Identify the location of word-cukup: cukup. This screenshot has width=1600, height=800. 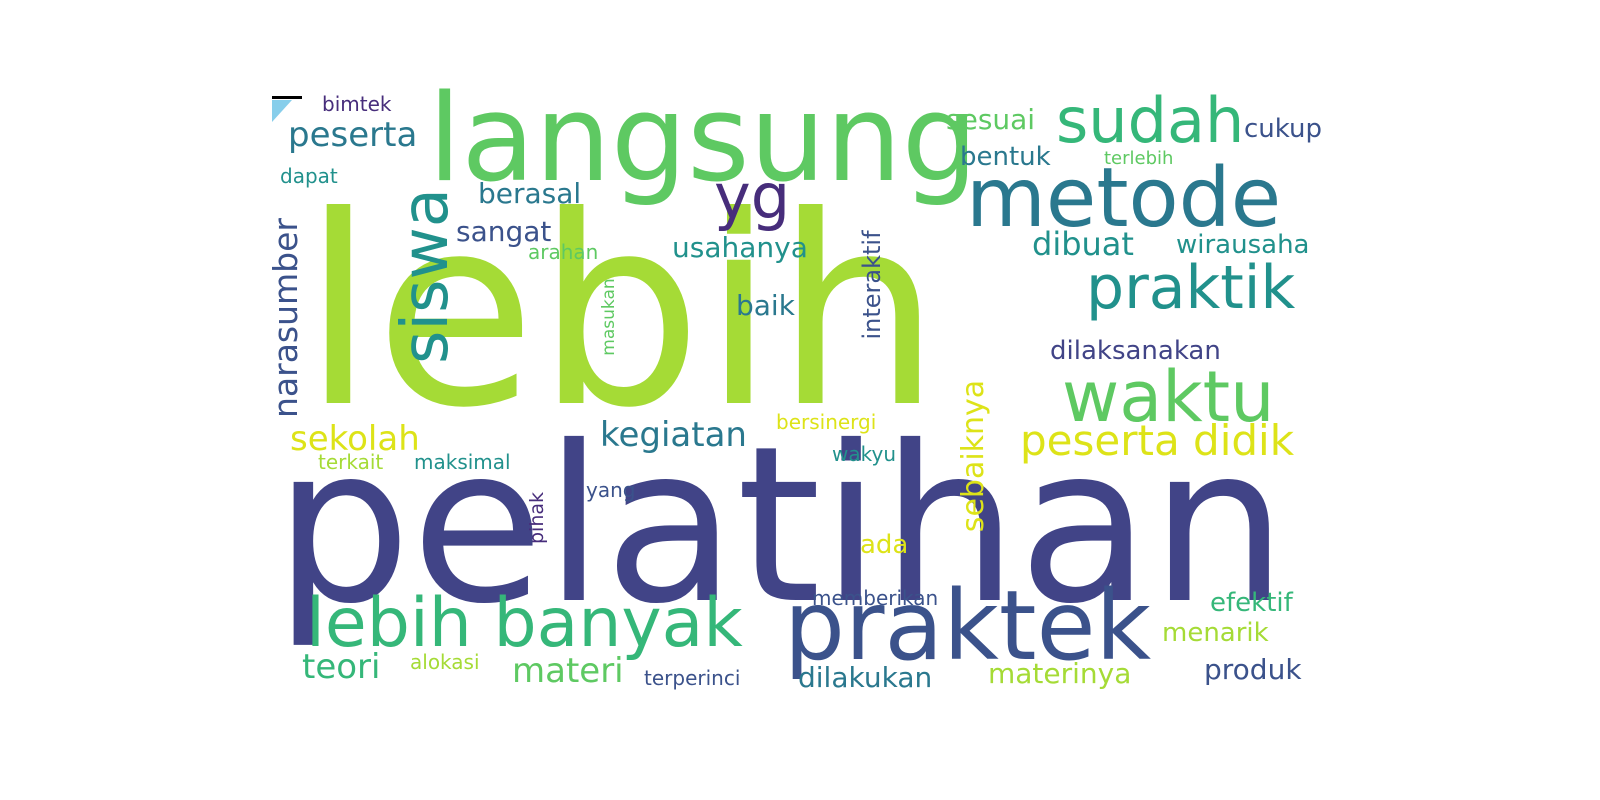
(1283, 129).